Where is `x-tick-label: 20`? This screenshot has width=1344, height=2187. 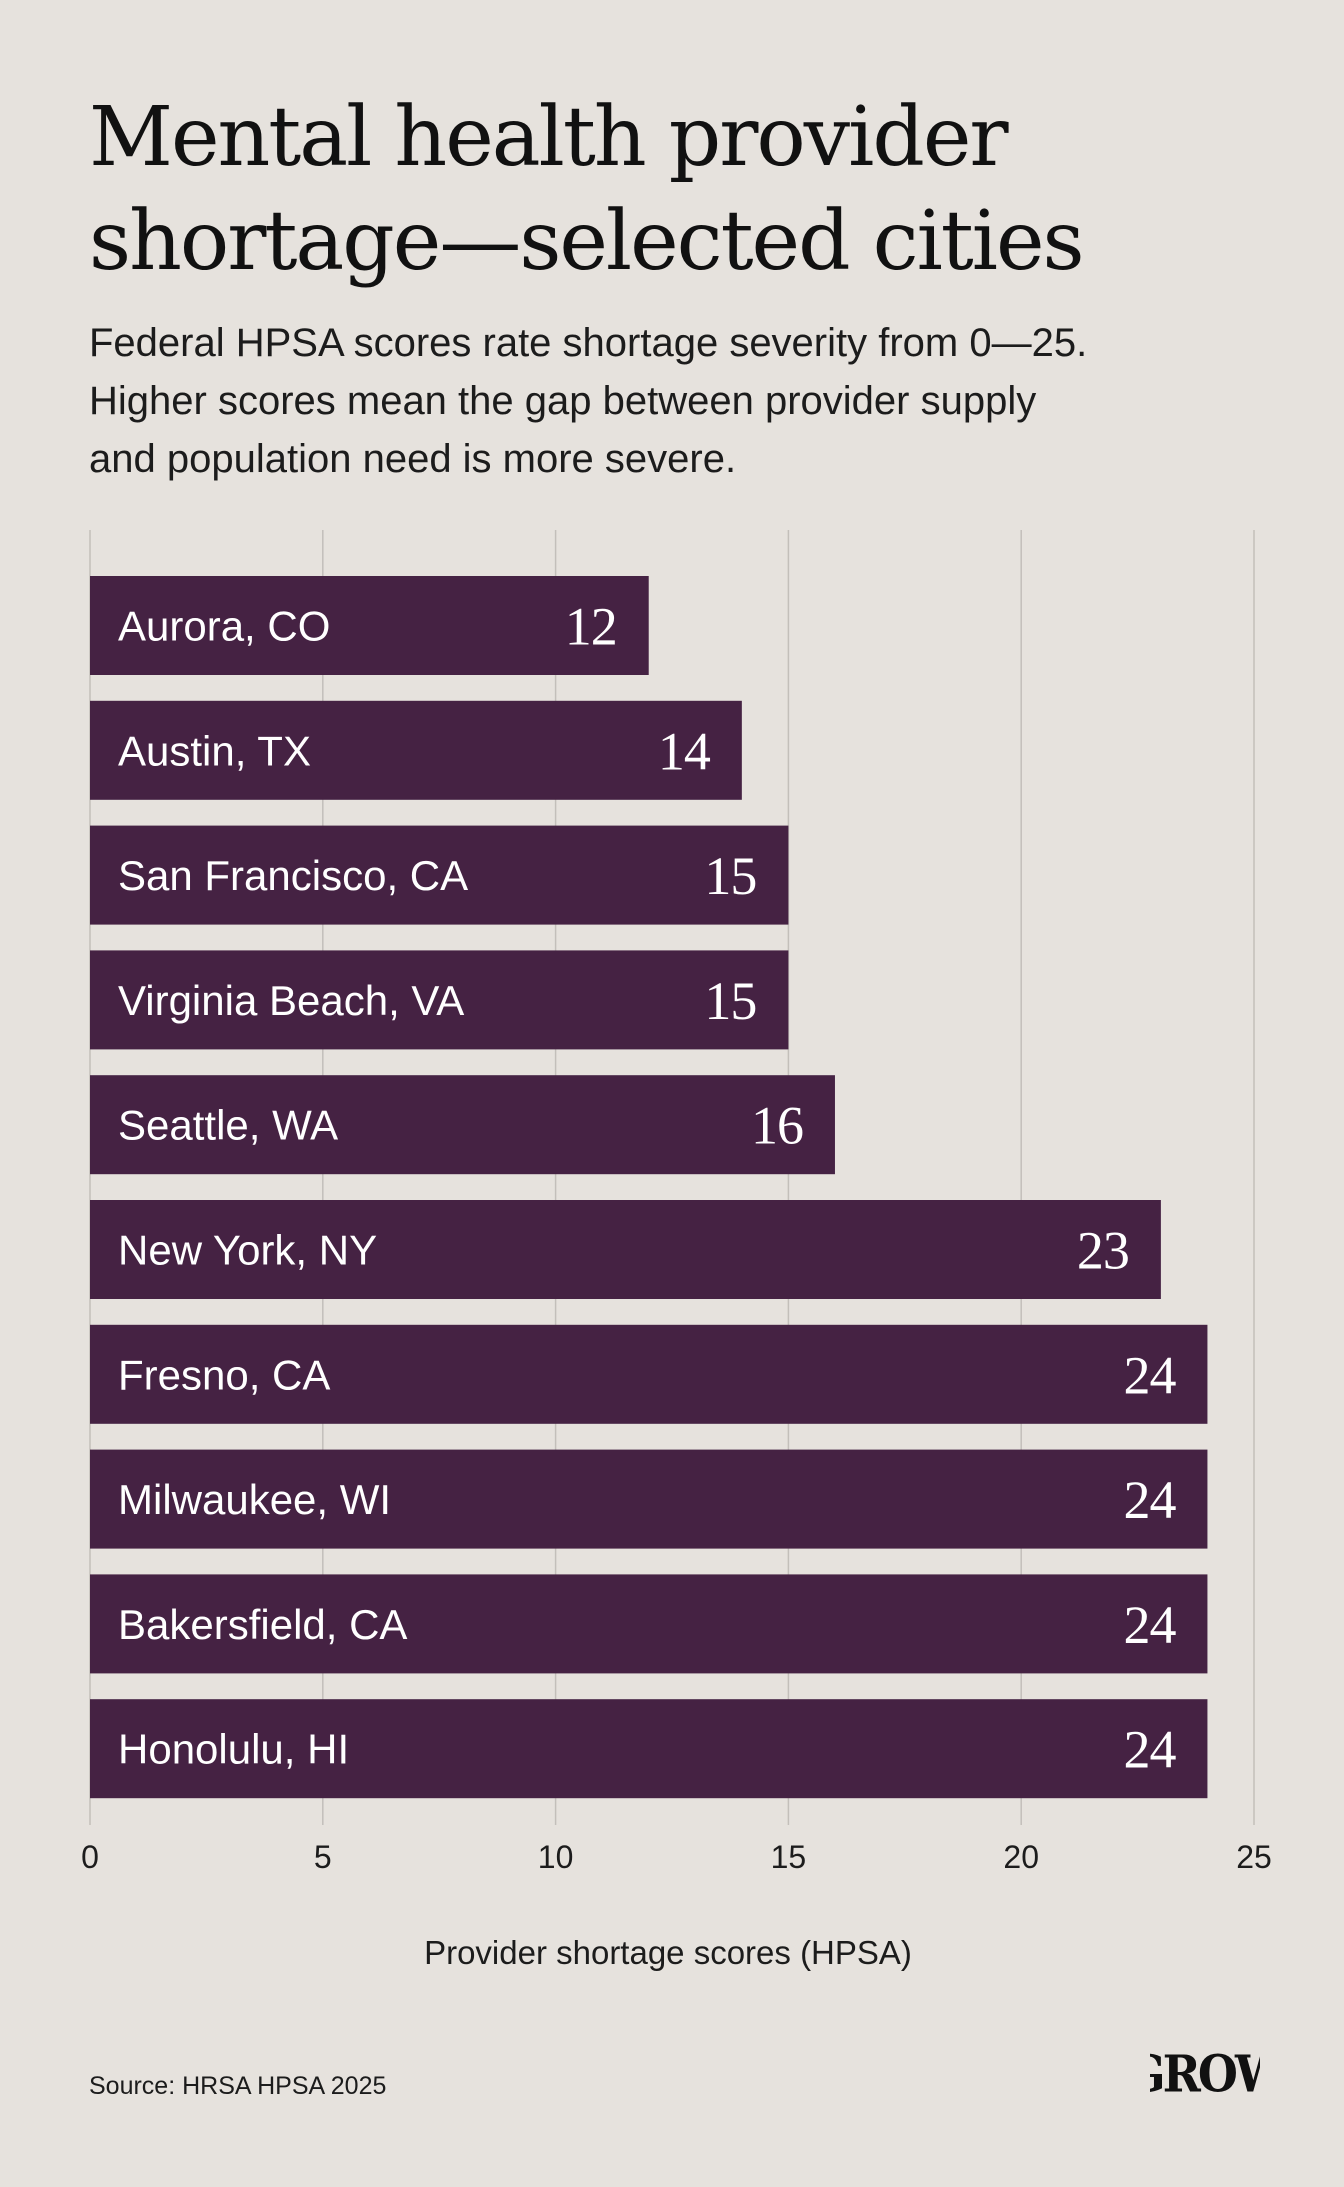
x-tick-label: 20 is located at coordinates (1021, 1857).